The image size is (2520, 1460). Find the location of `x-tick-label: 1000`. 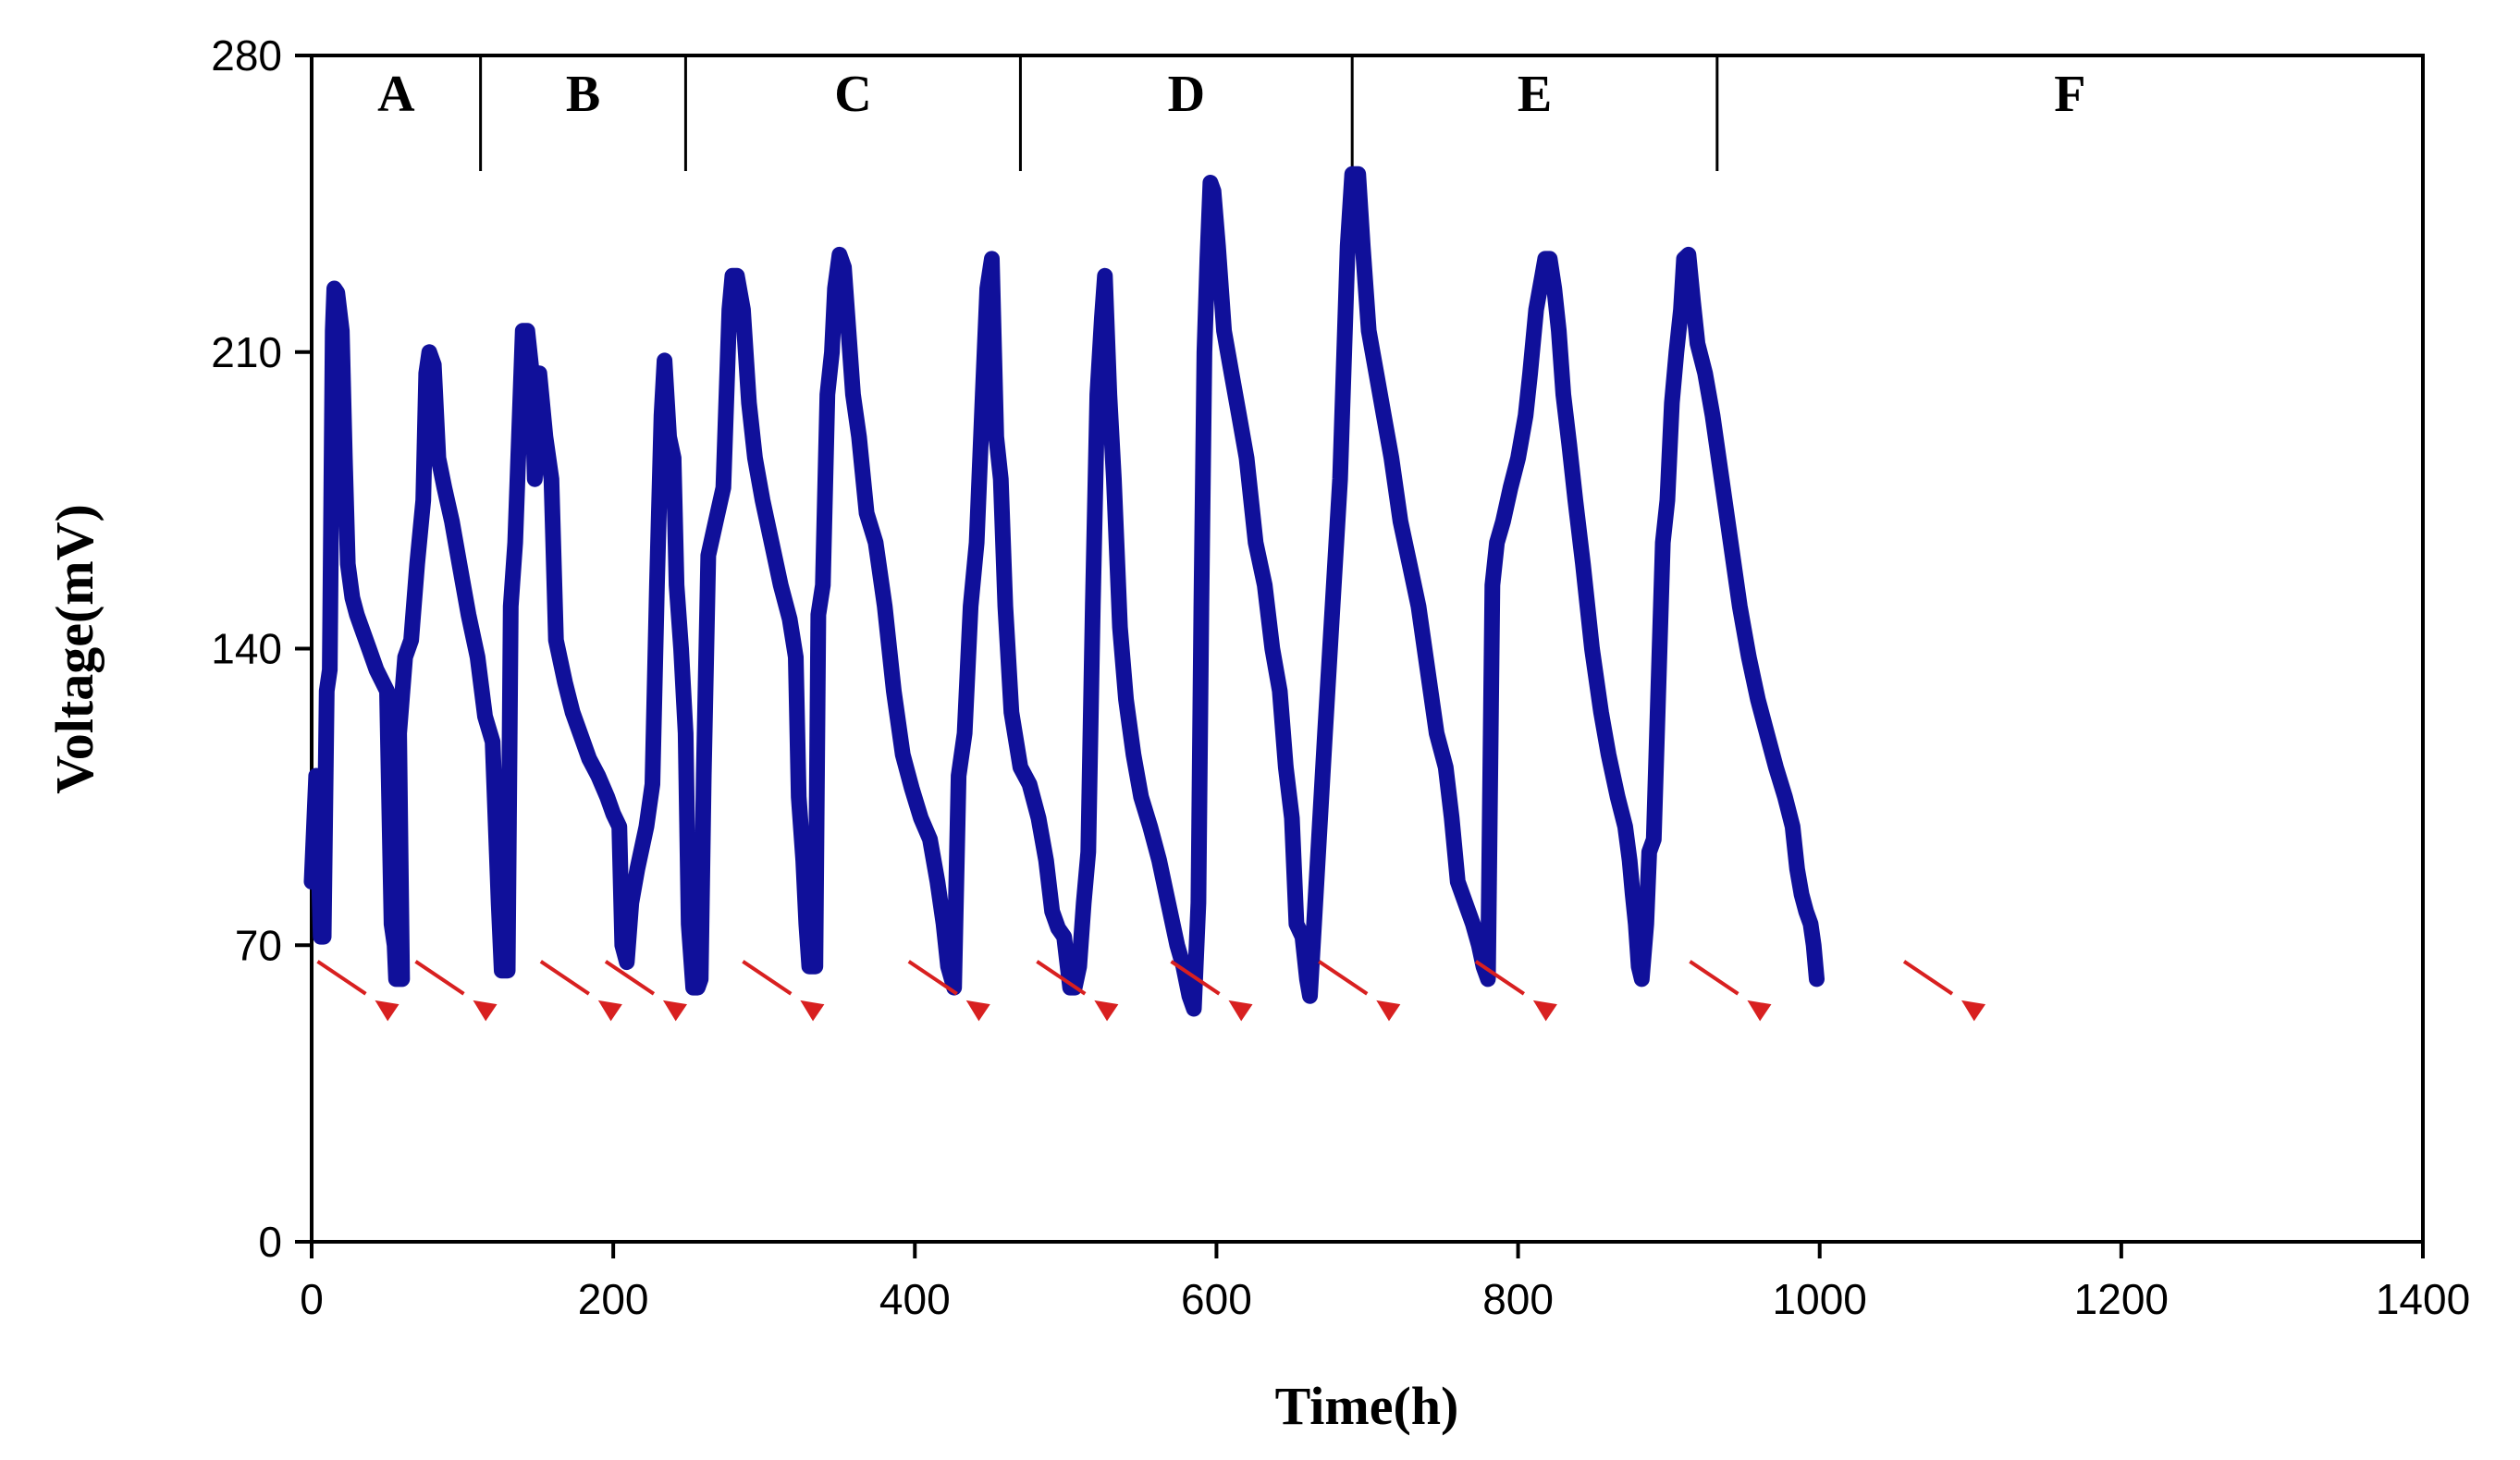

x-tick-label: 1000 is located at coordinates (1820, 1299).